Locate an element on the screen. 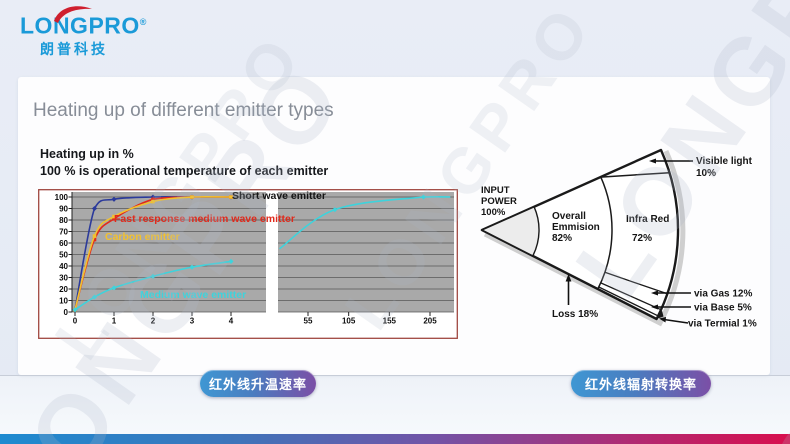 The width and height of the screenshot is (790, 444). loss-arrow-icon is located at coordinates (568, 278).